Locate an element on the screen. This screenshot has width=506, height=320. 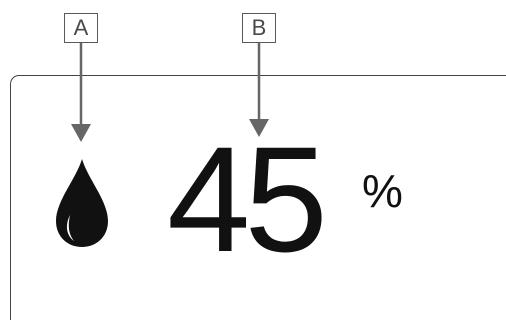
callout-label-a: A is located at coordinates (81, 28).